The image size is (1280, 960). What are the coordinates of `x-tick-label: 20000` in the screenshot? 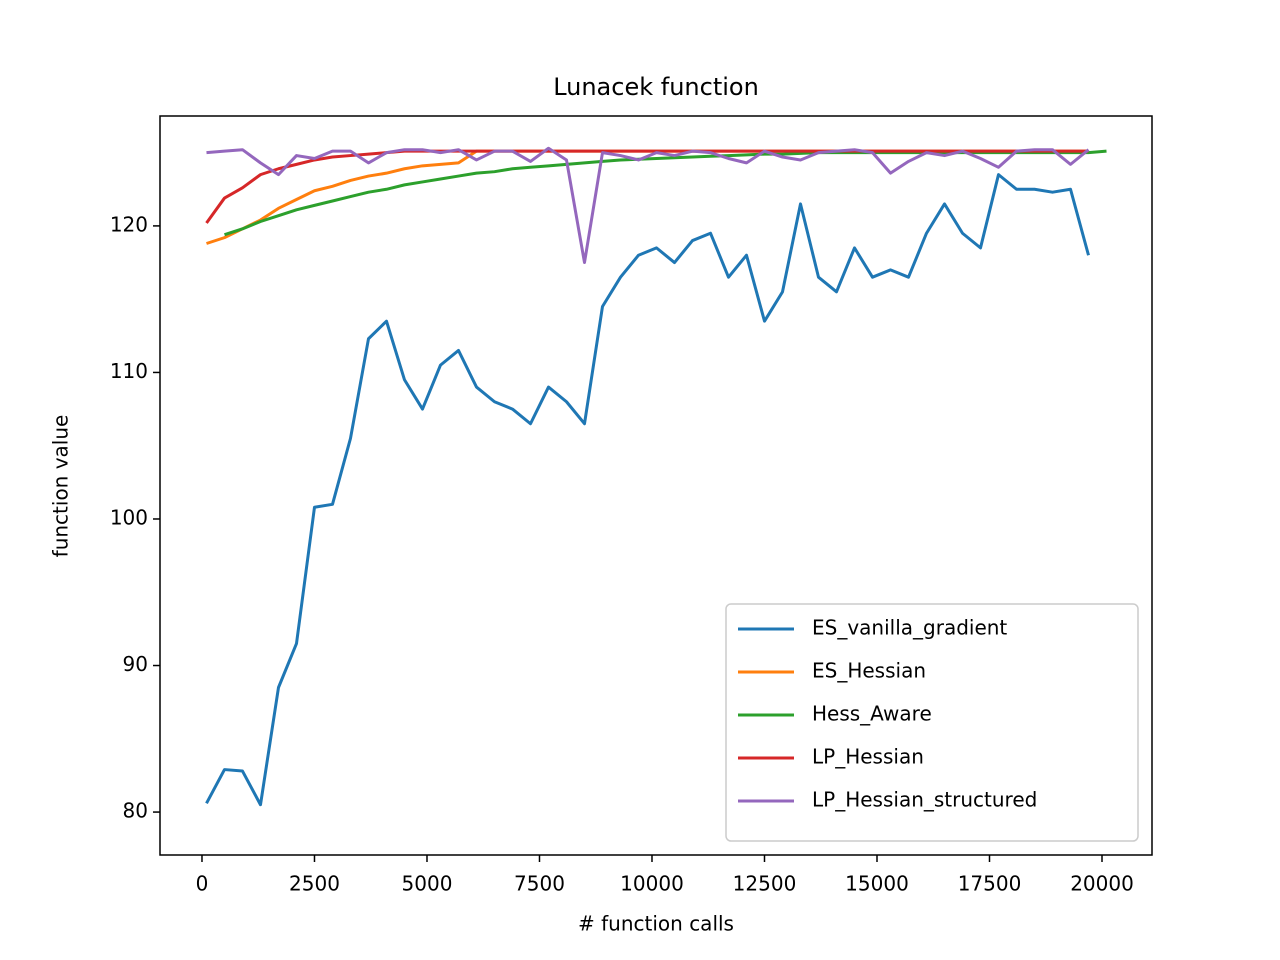 It's located at (1102, 884).